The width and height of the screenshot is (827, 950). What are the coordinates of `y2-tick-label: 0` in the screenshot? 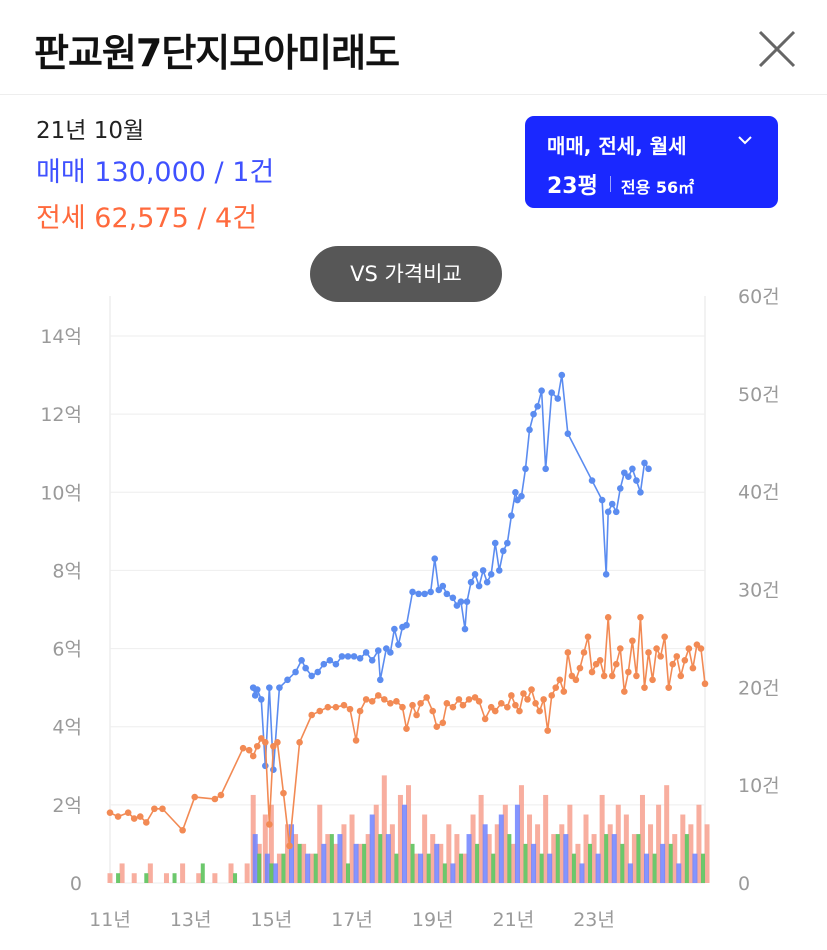 It's located at (744, 884).